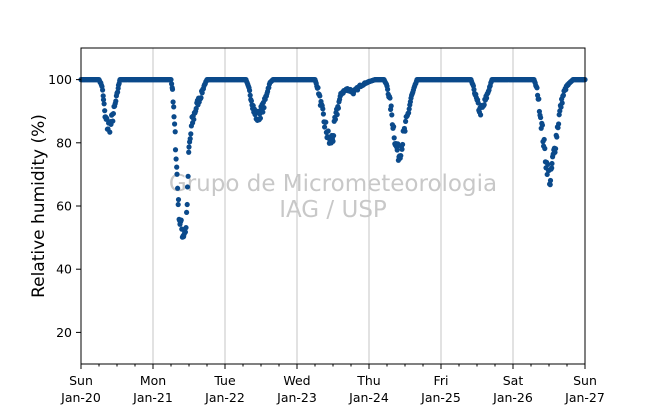  What do you see at coordinates (333, 210) in the screenshot?
I see `watermark-line-2: IAG / USP` at bounding box center [333, 210].